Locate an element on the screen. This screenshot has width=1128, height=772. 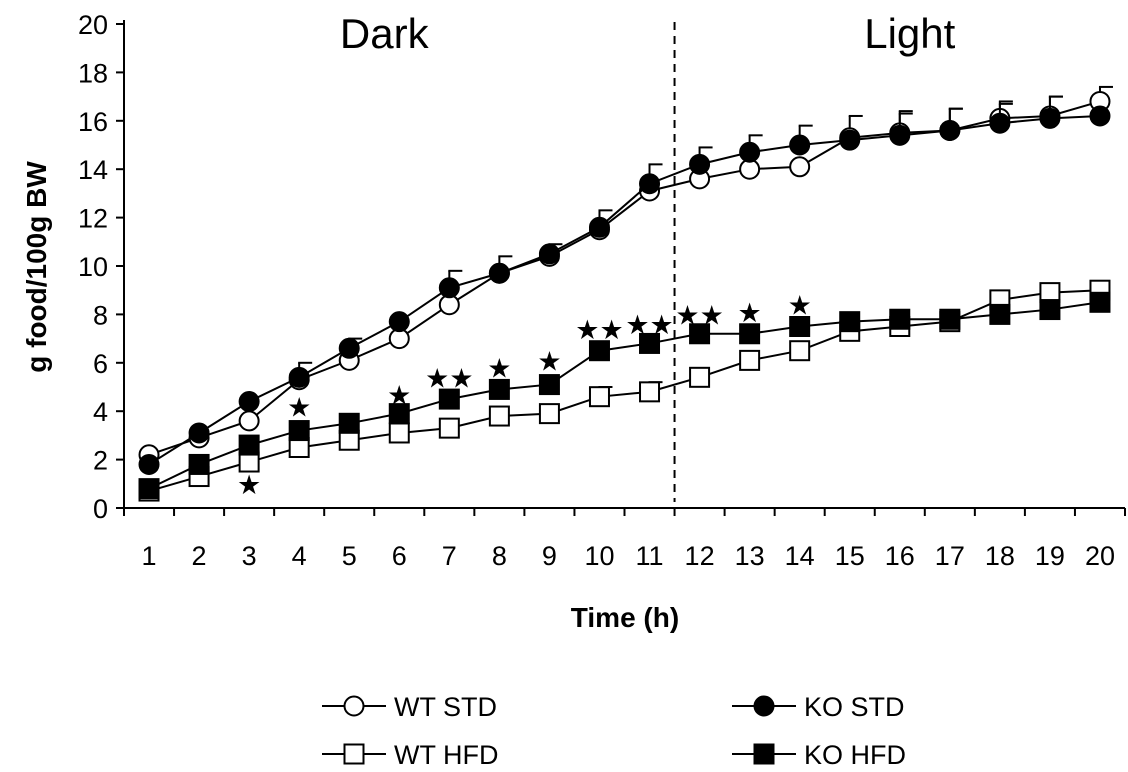
legend-item-wt-std: WT STD is located at coordinates (409, 707).